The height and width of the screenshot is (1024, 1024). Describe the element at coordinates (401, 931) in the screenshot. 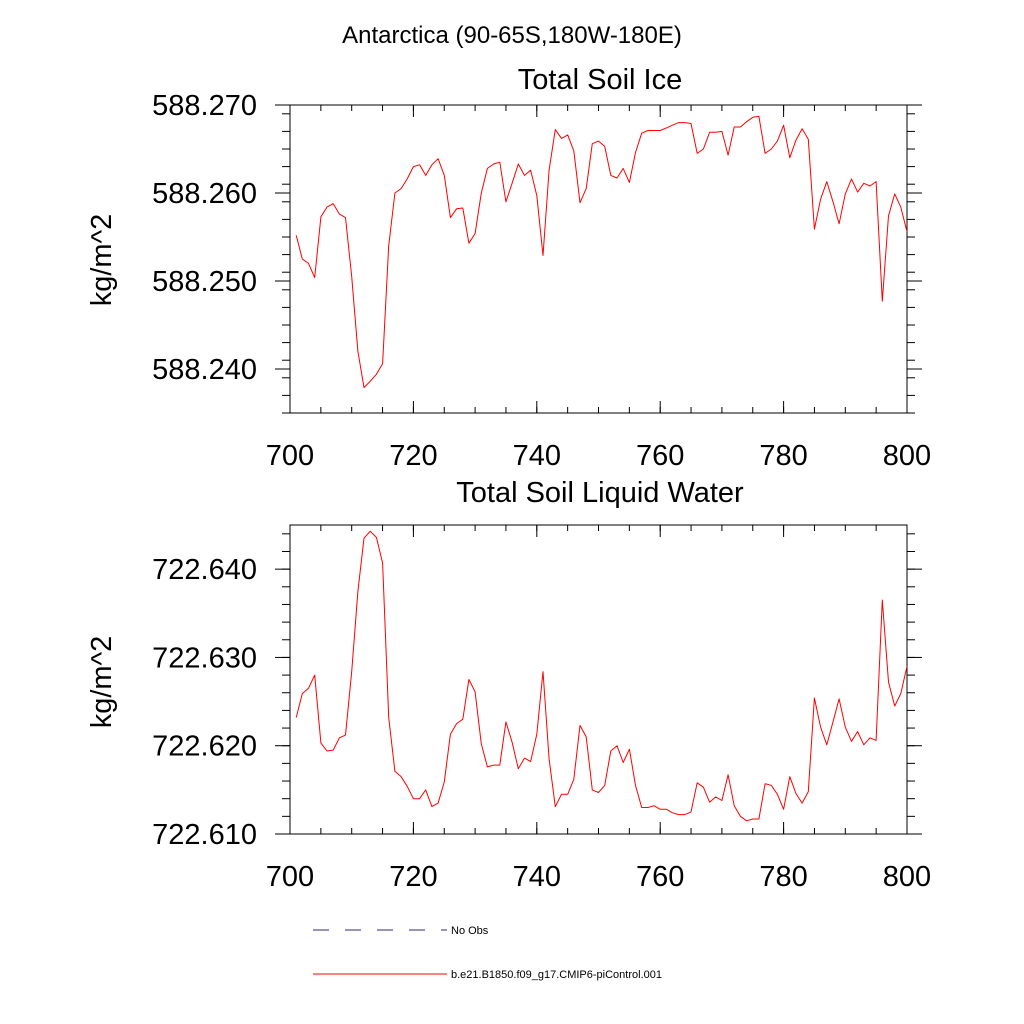

I see `legend-entry-no-obs: No Obs` at that location.